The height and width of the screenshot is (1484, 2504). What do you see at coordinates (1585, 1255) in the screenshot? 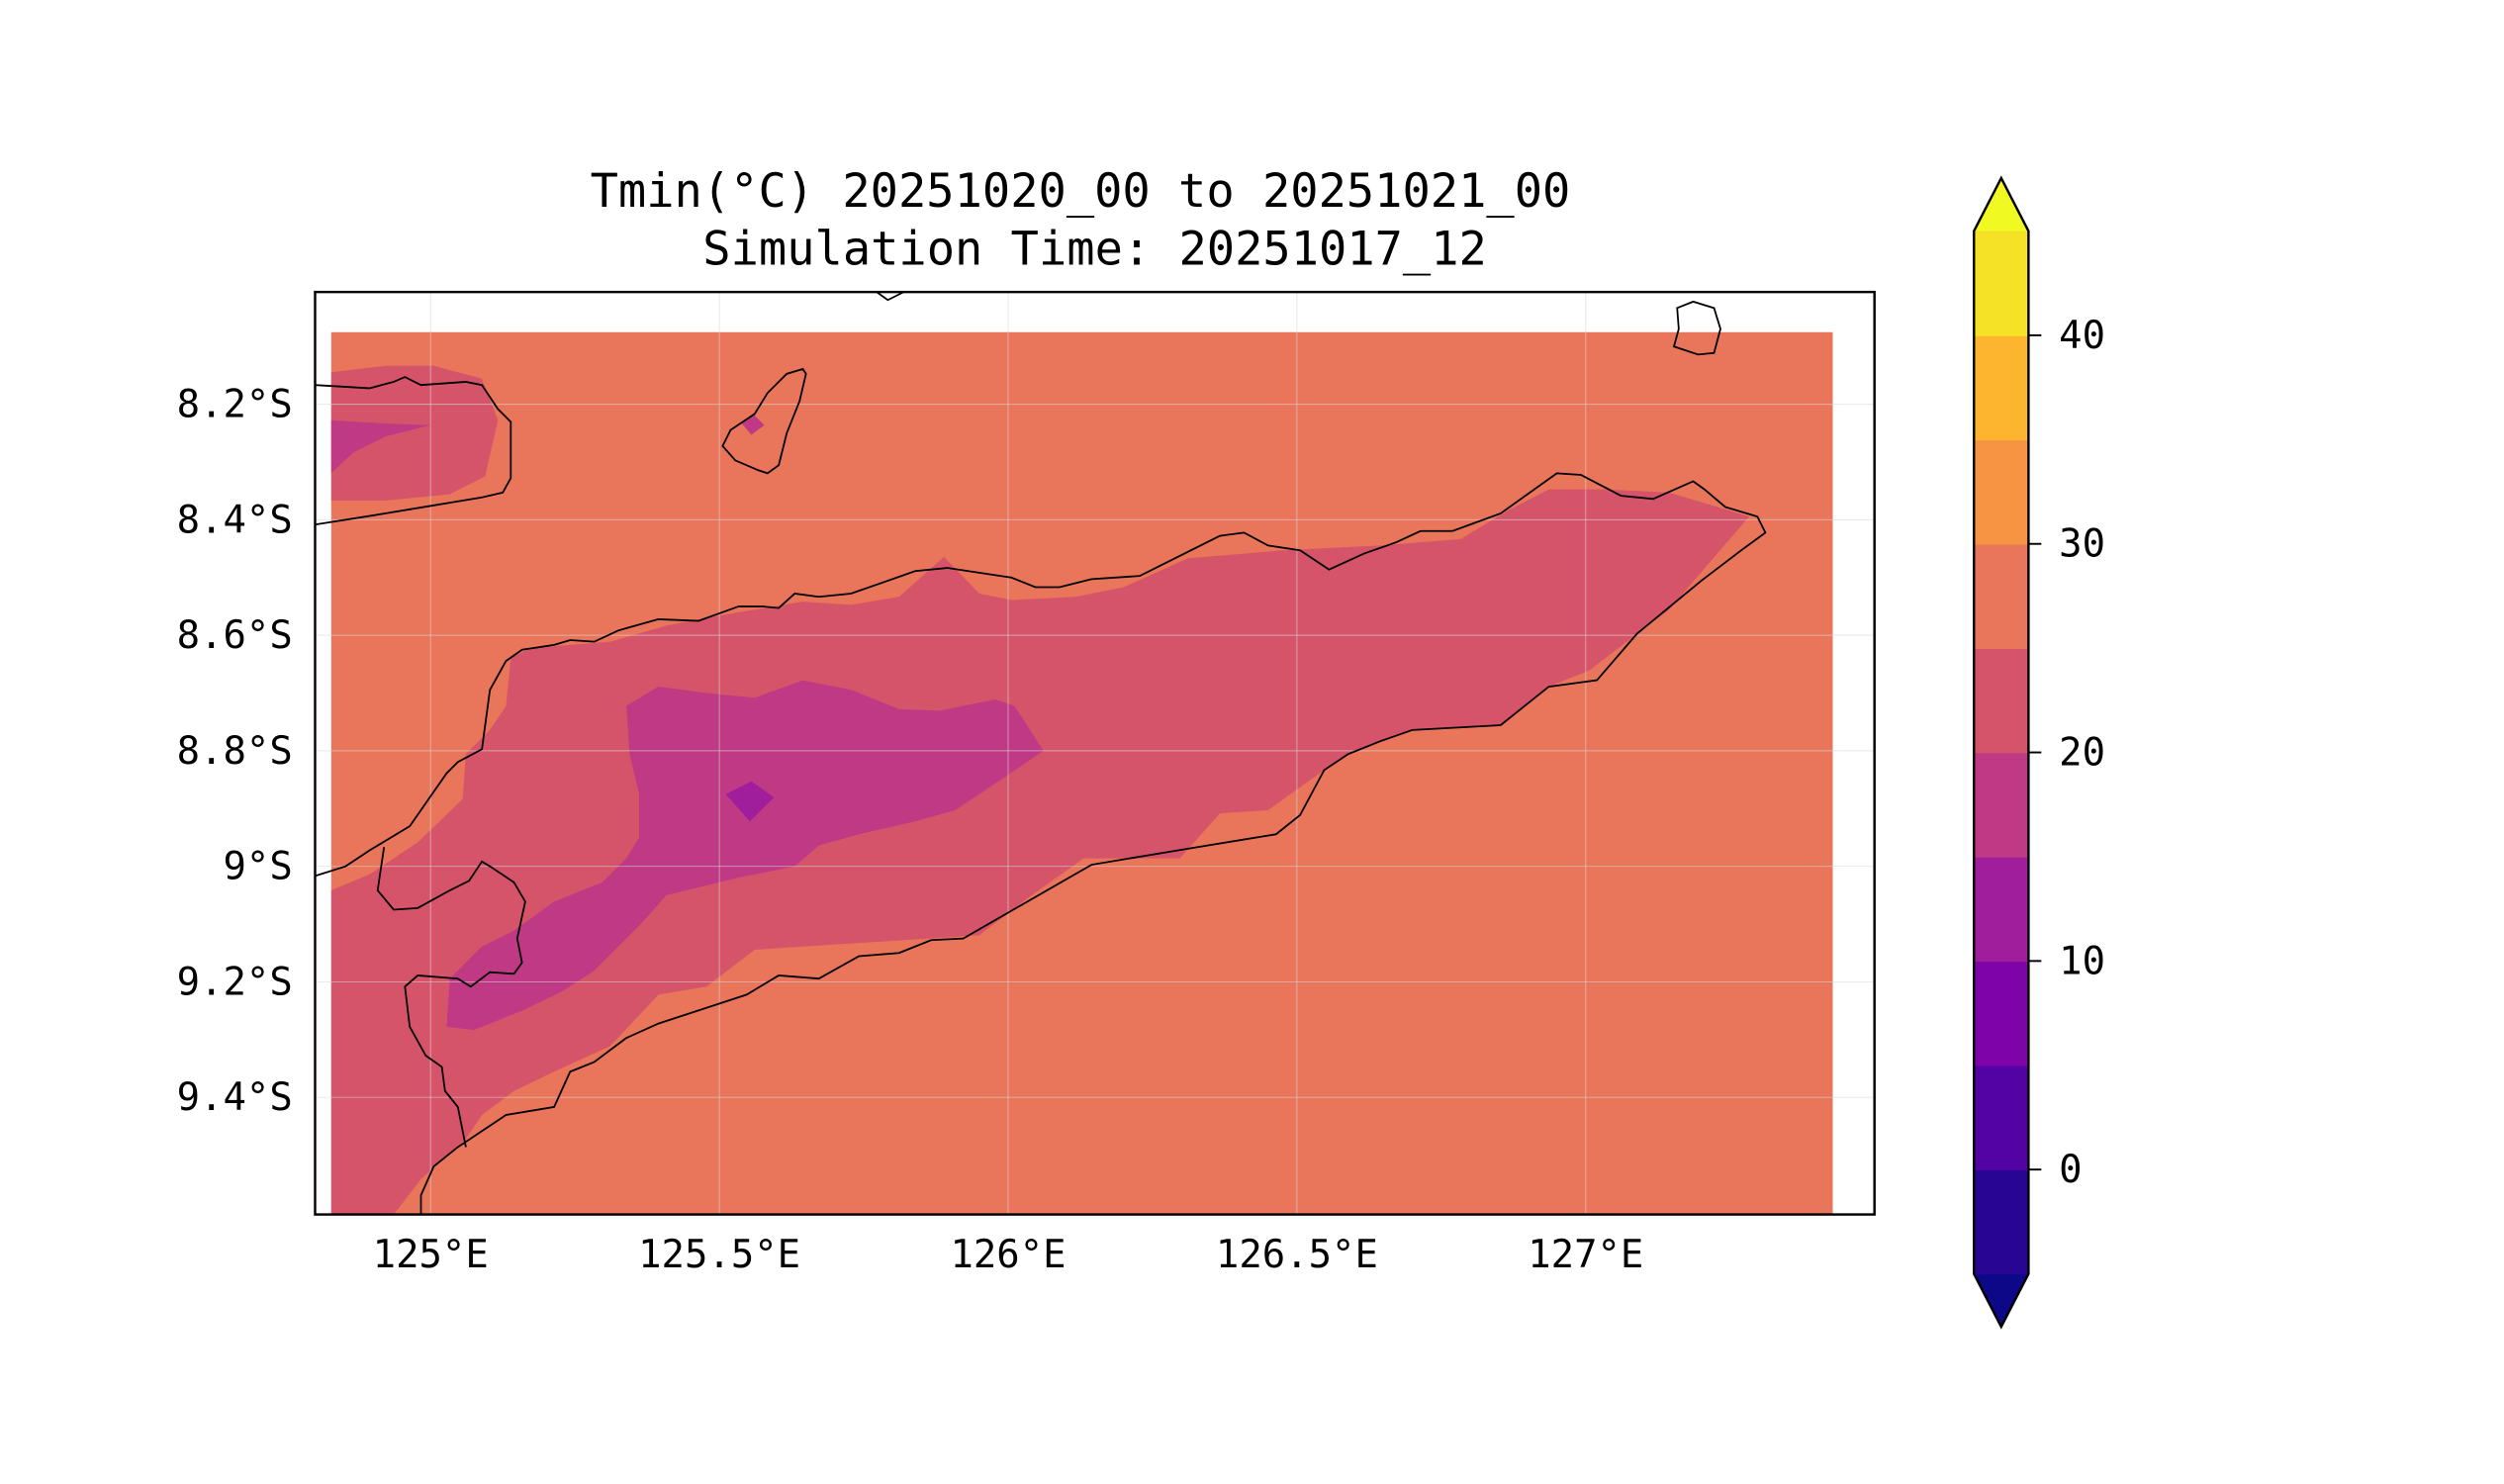
I see `x-tick-label: 127°E` at bounding box center [1585, 1255].